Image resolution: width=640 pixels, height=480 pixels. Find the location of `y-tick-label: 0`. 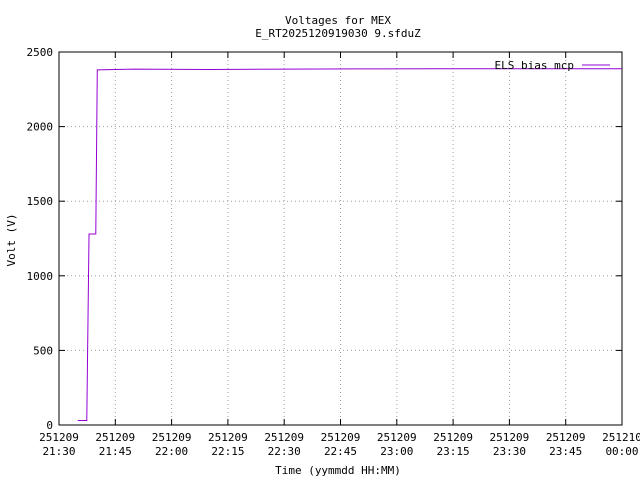

y-tick-label: 0 is located at coordinates (49, 425).